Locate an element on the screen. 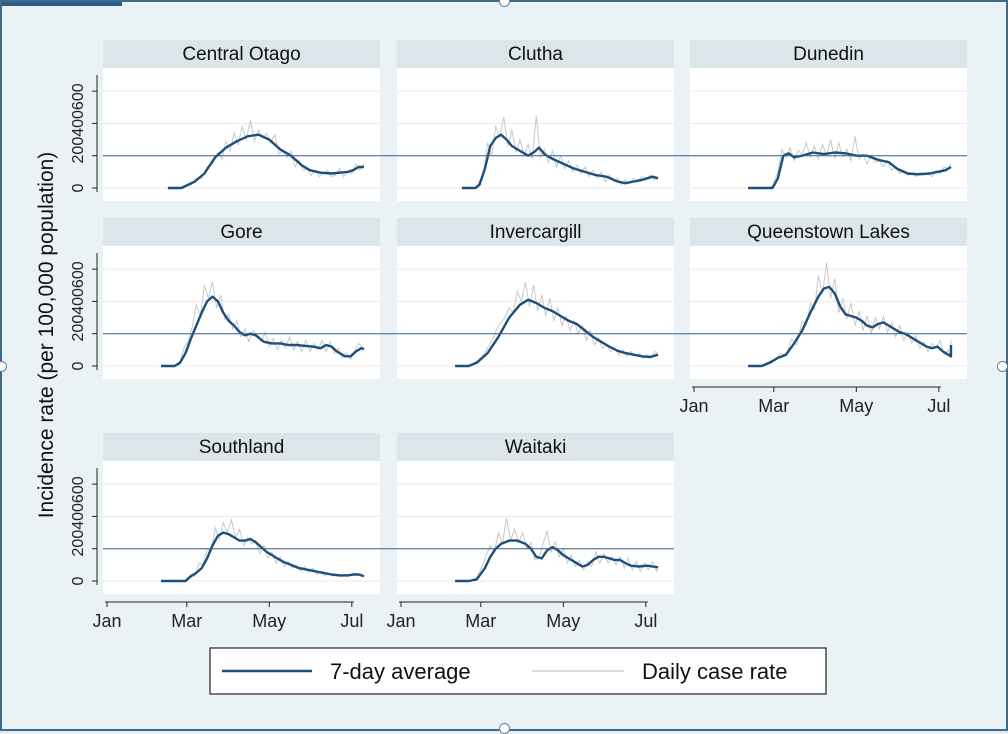 The height and width of the screenshot is (734, 1008). legend-label-average: 7-day average is located at coordinates (400, 671).